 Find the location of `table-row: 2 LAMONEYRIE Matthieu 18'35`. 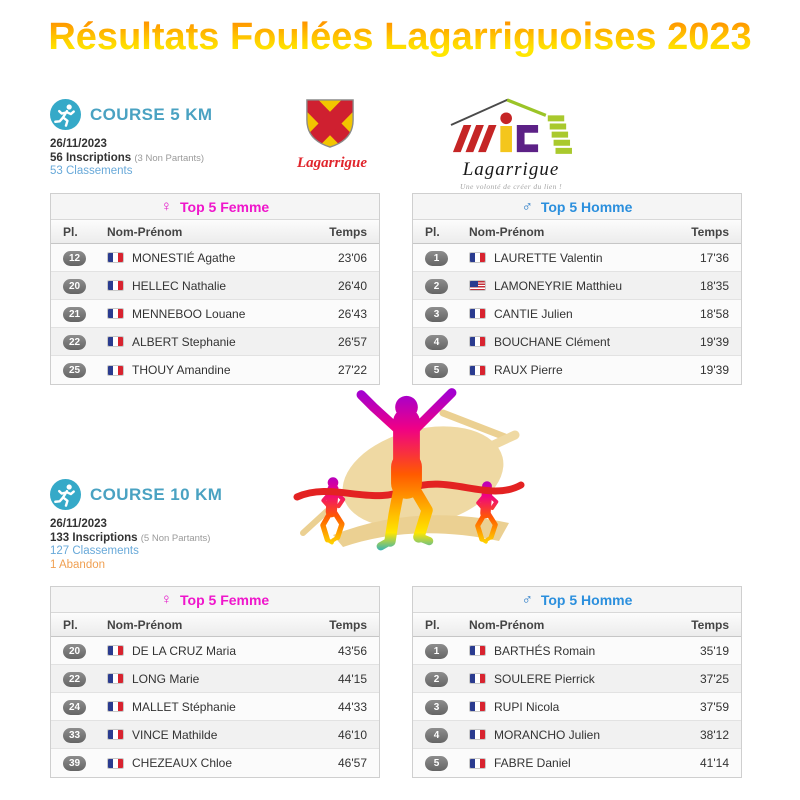

table-row: 2 LAMONEYRIE Matthieu 18'35 is located at coordinates (577, 286).